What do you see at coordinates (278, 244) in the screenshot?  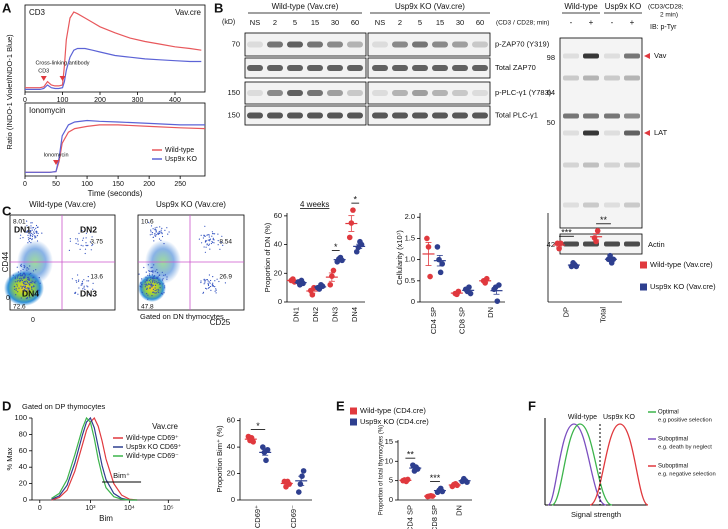 I see `y-tick-label: 40` at bounding box center [278, 244].